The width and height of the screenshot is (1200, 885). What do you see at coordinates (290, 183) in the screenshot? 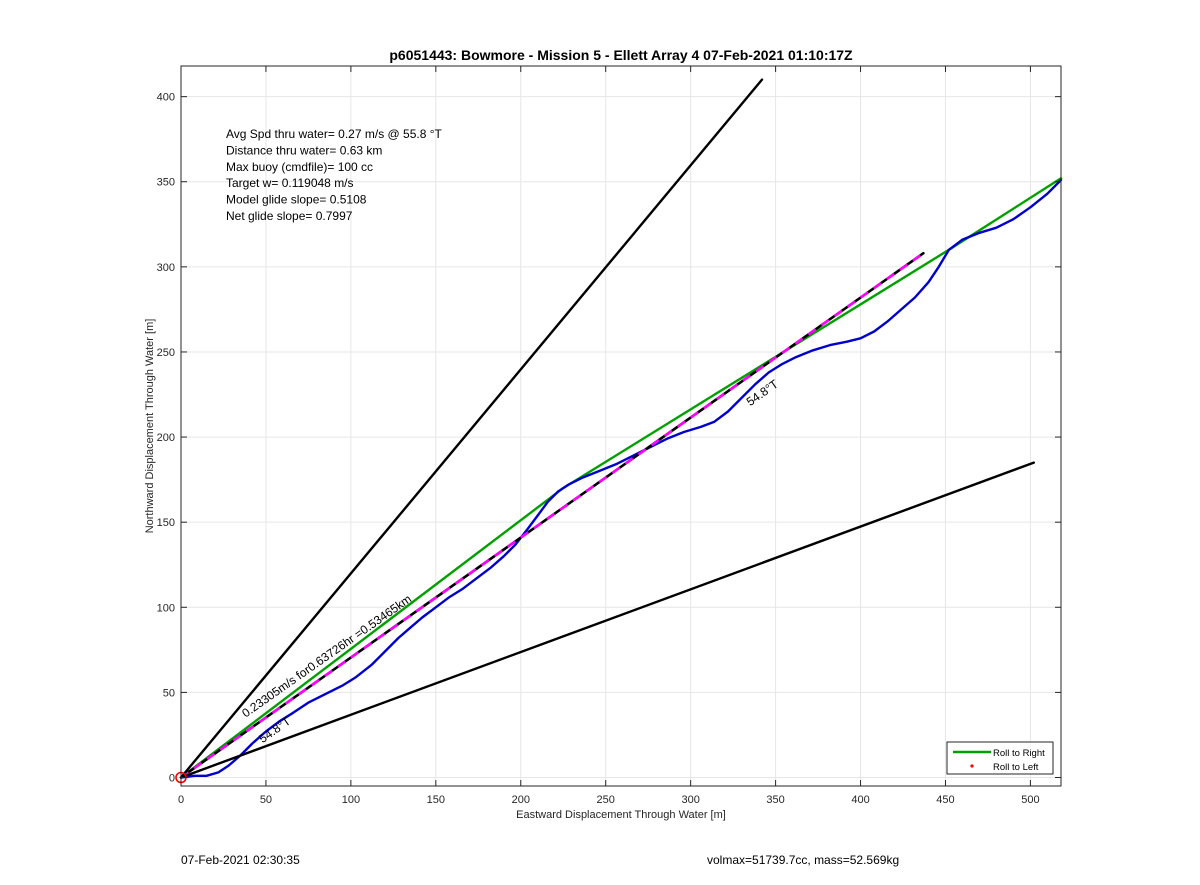
I see `info-line: Target w= 0.119048 m/s` at bounding box center [290, 183].